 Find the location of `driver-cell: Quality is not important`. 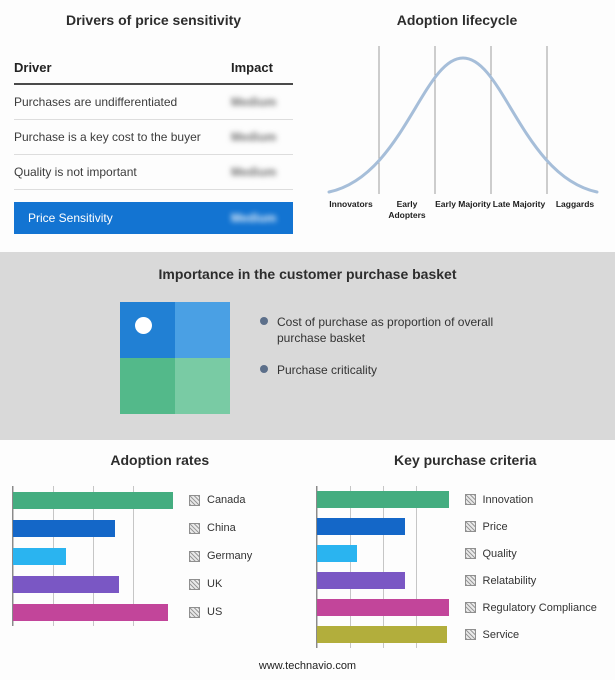

driver-cell: Quality is not important is located at coordinates (75, 172).